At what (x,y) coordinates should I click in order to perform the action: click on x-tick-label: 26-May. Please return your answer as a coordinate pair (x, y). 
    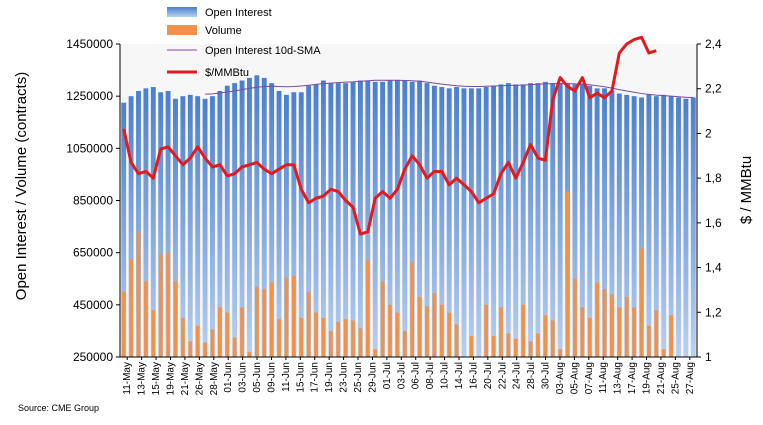
    Looking at the image, I should click on (199, 378).